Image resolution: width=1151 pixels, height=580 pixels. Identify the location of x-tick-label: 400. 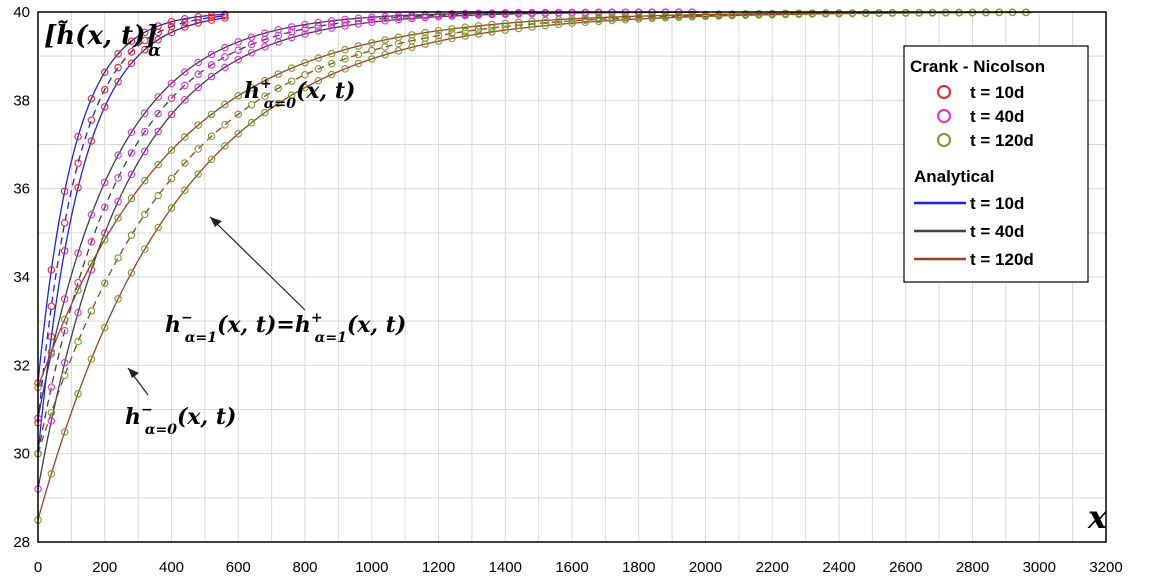
(171, 567).